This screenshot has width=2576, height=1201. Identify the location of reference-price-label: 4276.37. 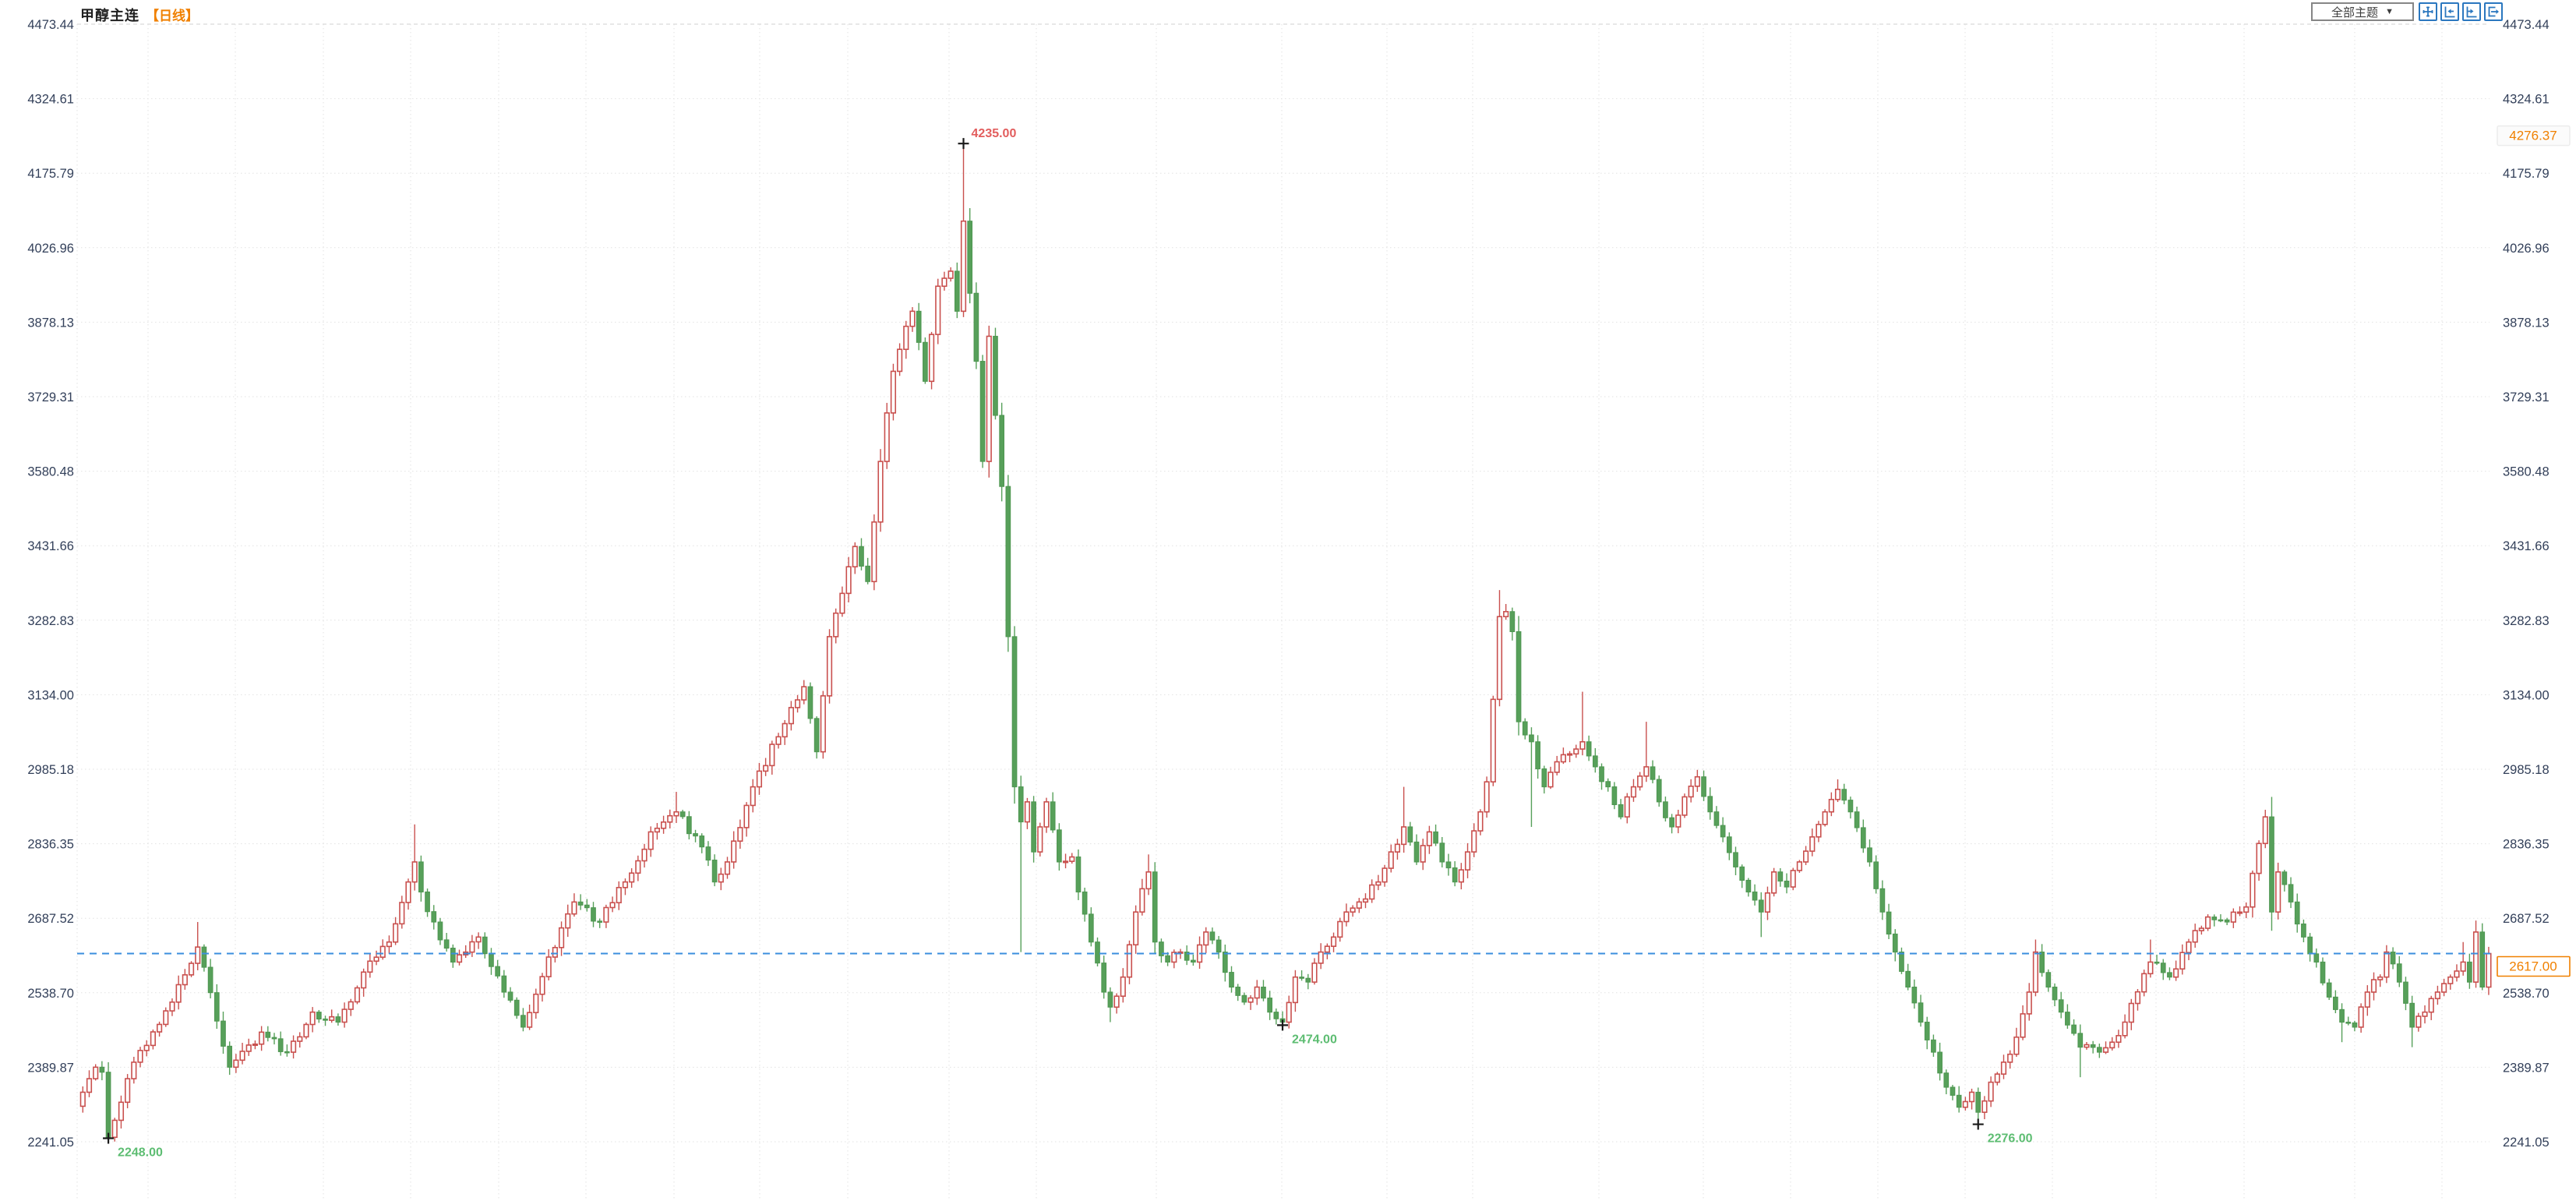
(2533, 136).